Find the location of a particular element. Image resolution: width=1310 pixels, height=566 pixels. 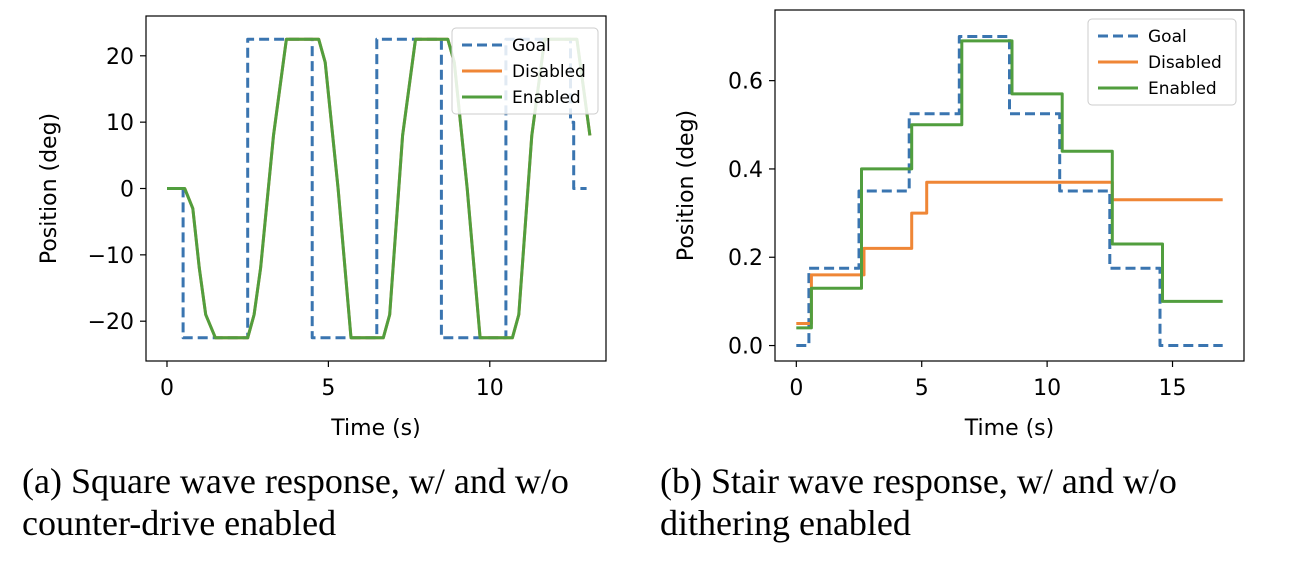

y-tick-label: 0 is located at coordinates (127, 190).